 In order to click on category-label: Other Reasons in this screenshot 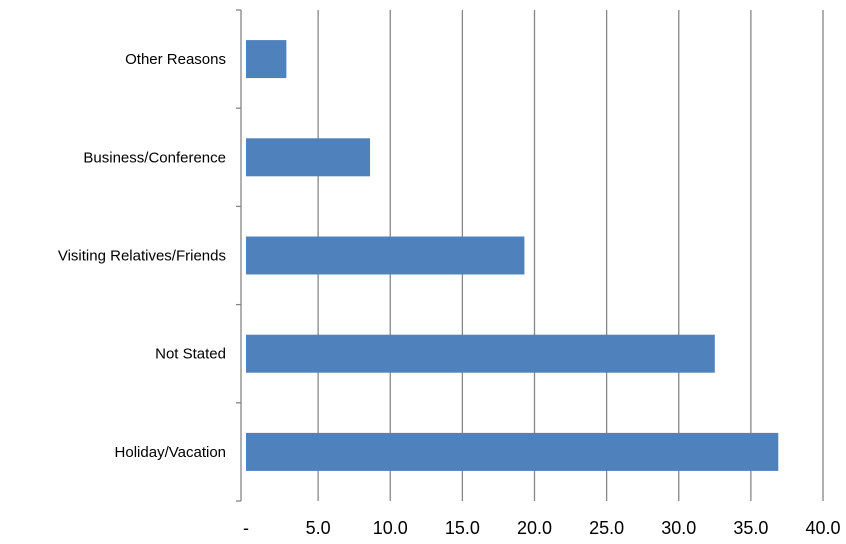, I will do `click(175, 59)`.